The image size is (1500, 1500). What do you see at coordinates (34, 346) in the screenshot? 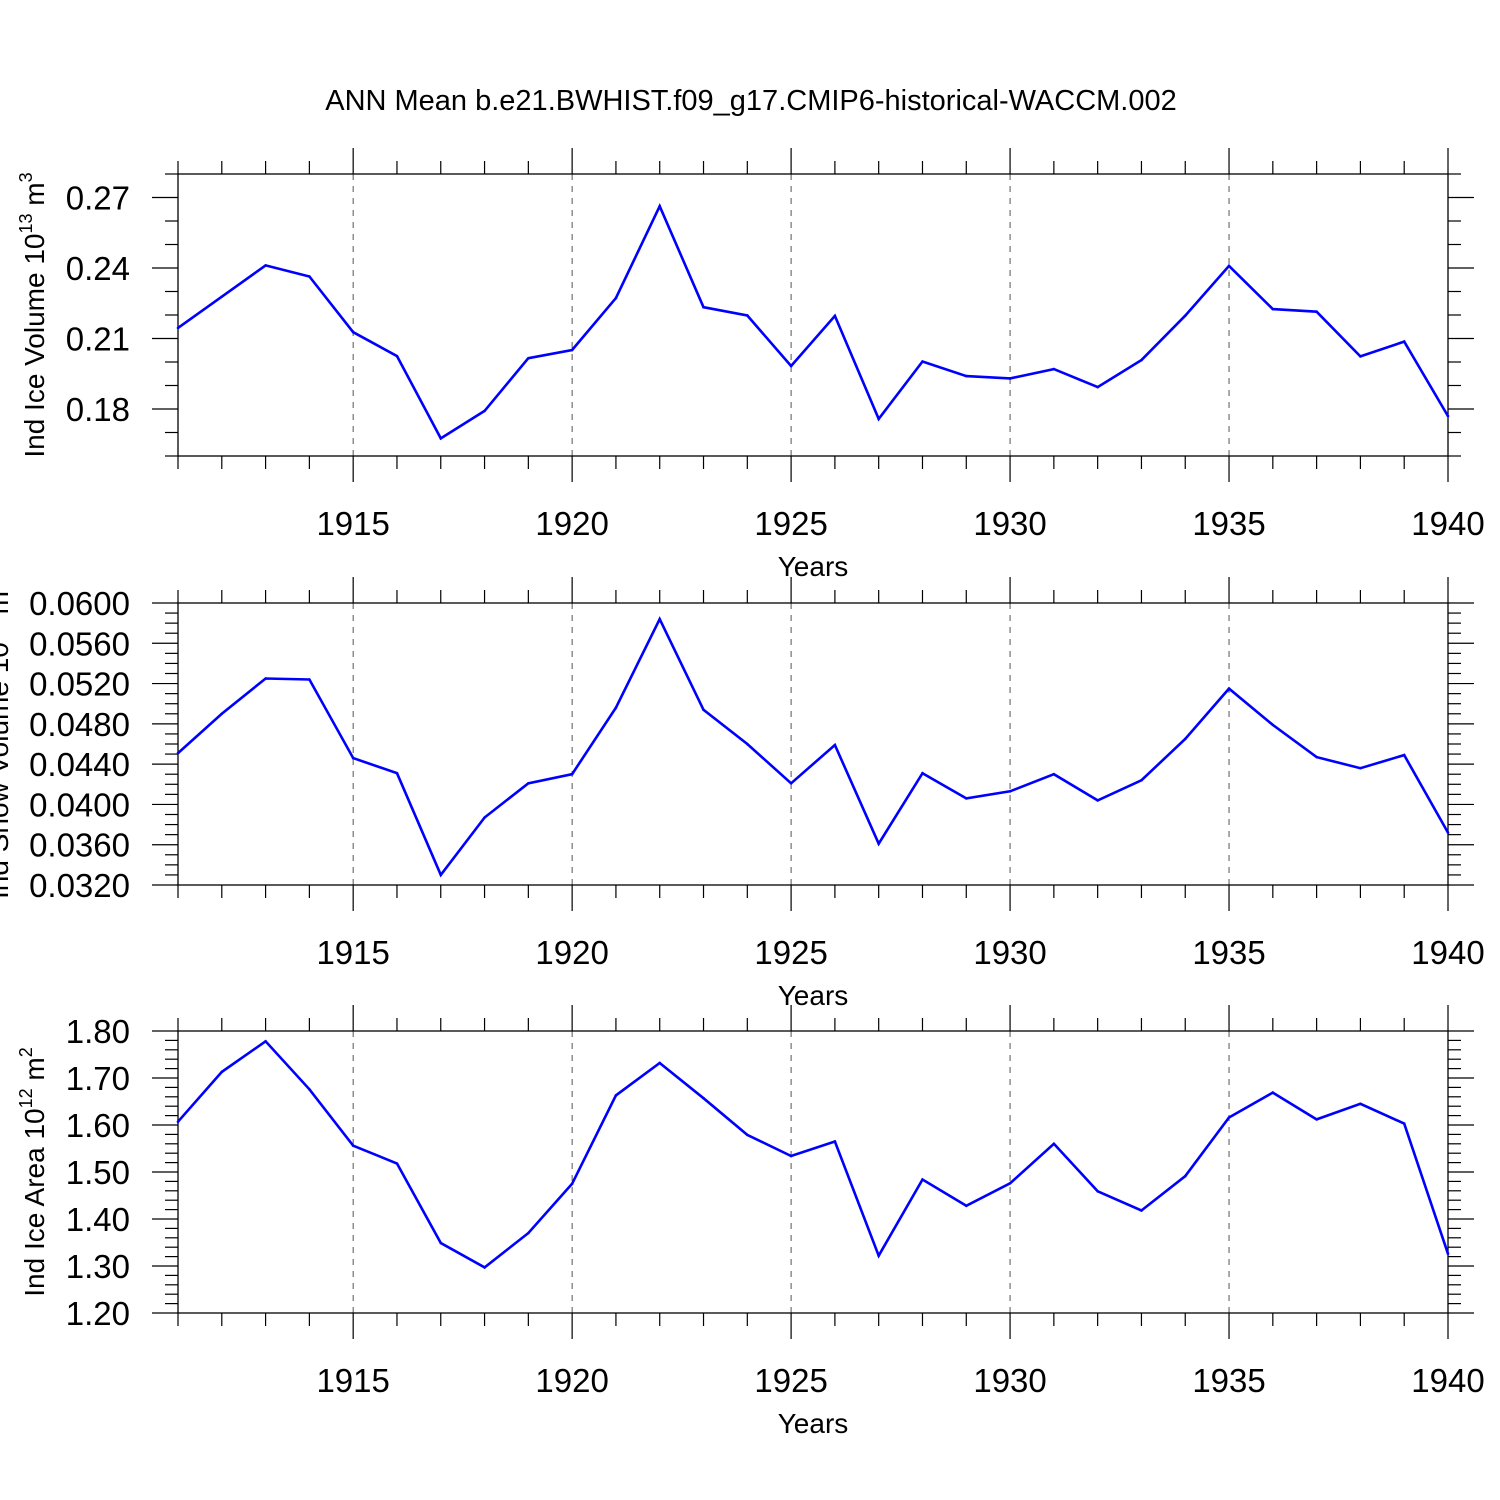
I see `y-axis-title-part: Ind Ice Volume 10` at bounding box center [34, 346].